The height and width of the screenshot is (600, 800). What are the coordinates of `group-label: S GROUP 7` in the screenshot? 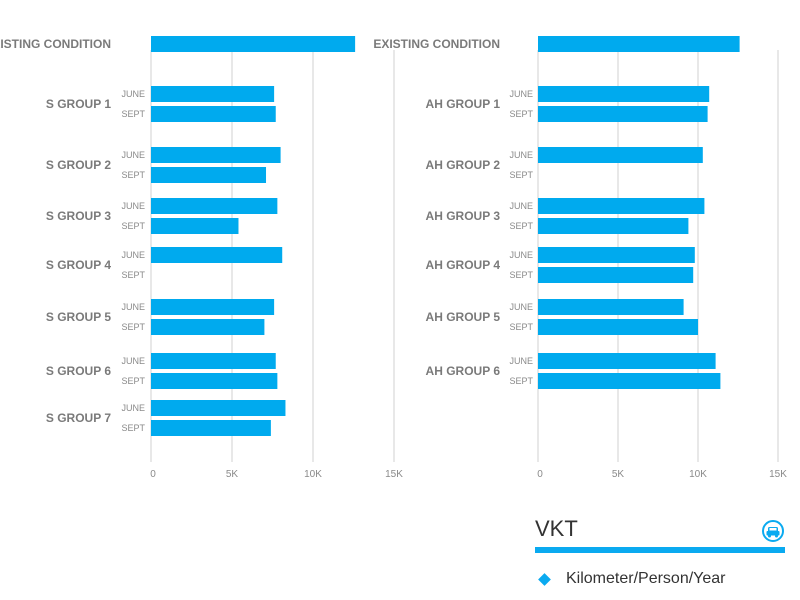 It's located at (78, 418).